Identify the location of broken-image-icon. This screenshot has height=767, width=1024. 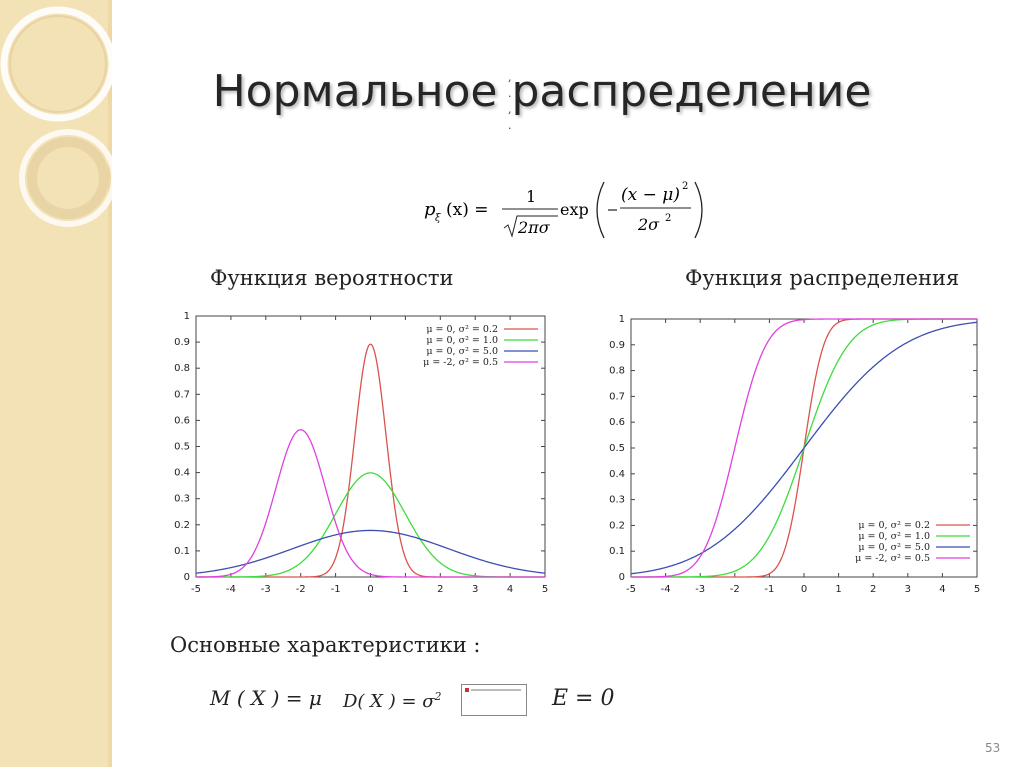
(467, 690).